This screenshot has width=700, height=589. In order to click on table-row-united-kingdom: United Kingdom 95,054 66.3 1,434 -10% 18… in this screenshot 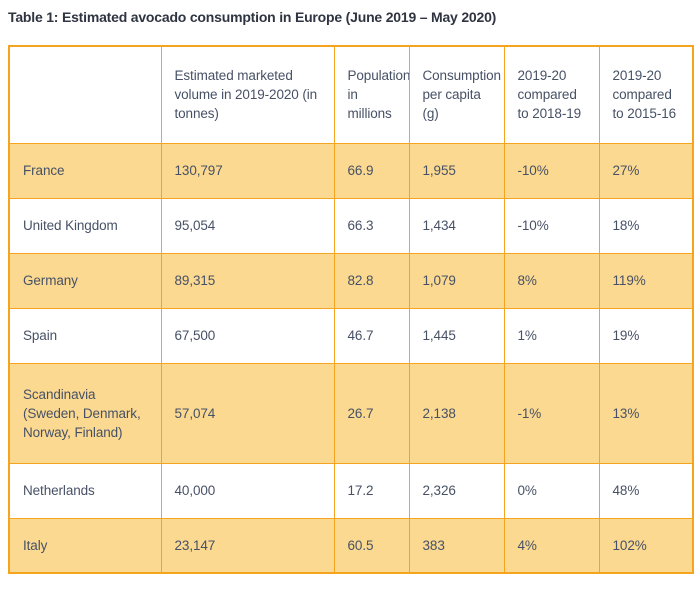, I will do `click(351, 225)`.